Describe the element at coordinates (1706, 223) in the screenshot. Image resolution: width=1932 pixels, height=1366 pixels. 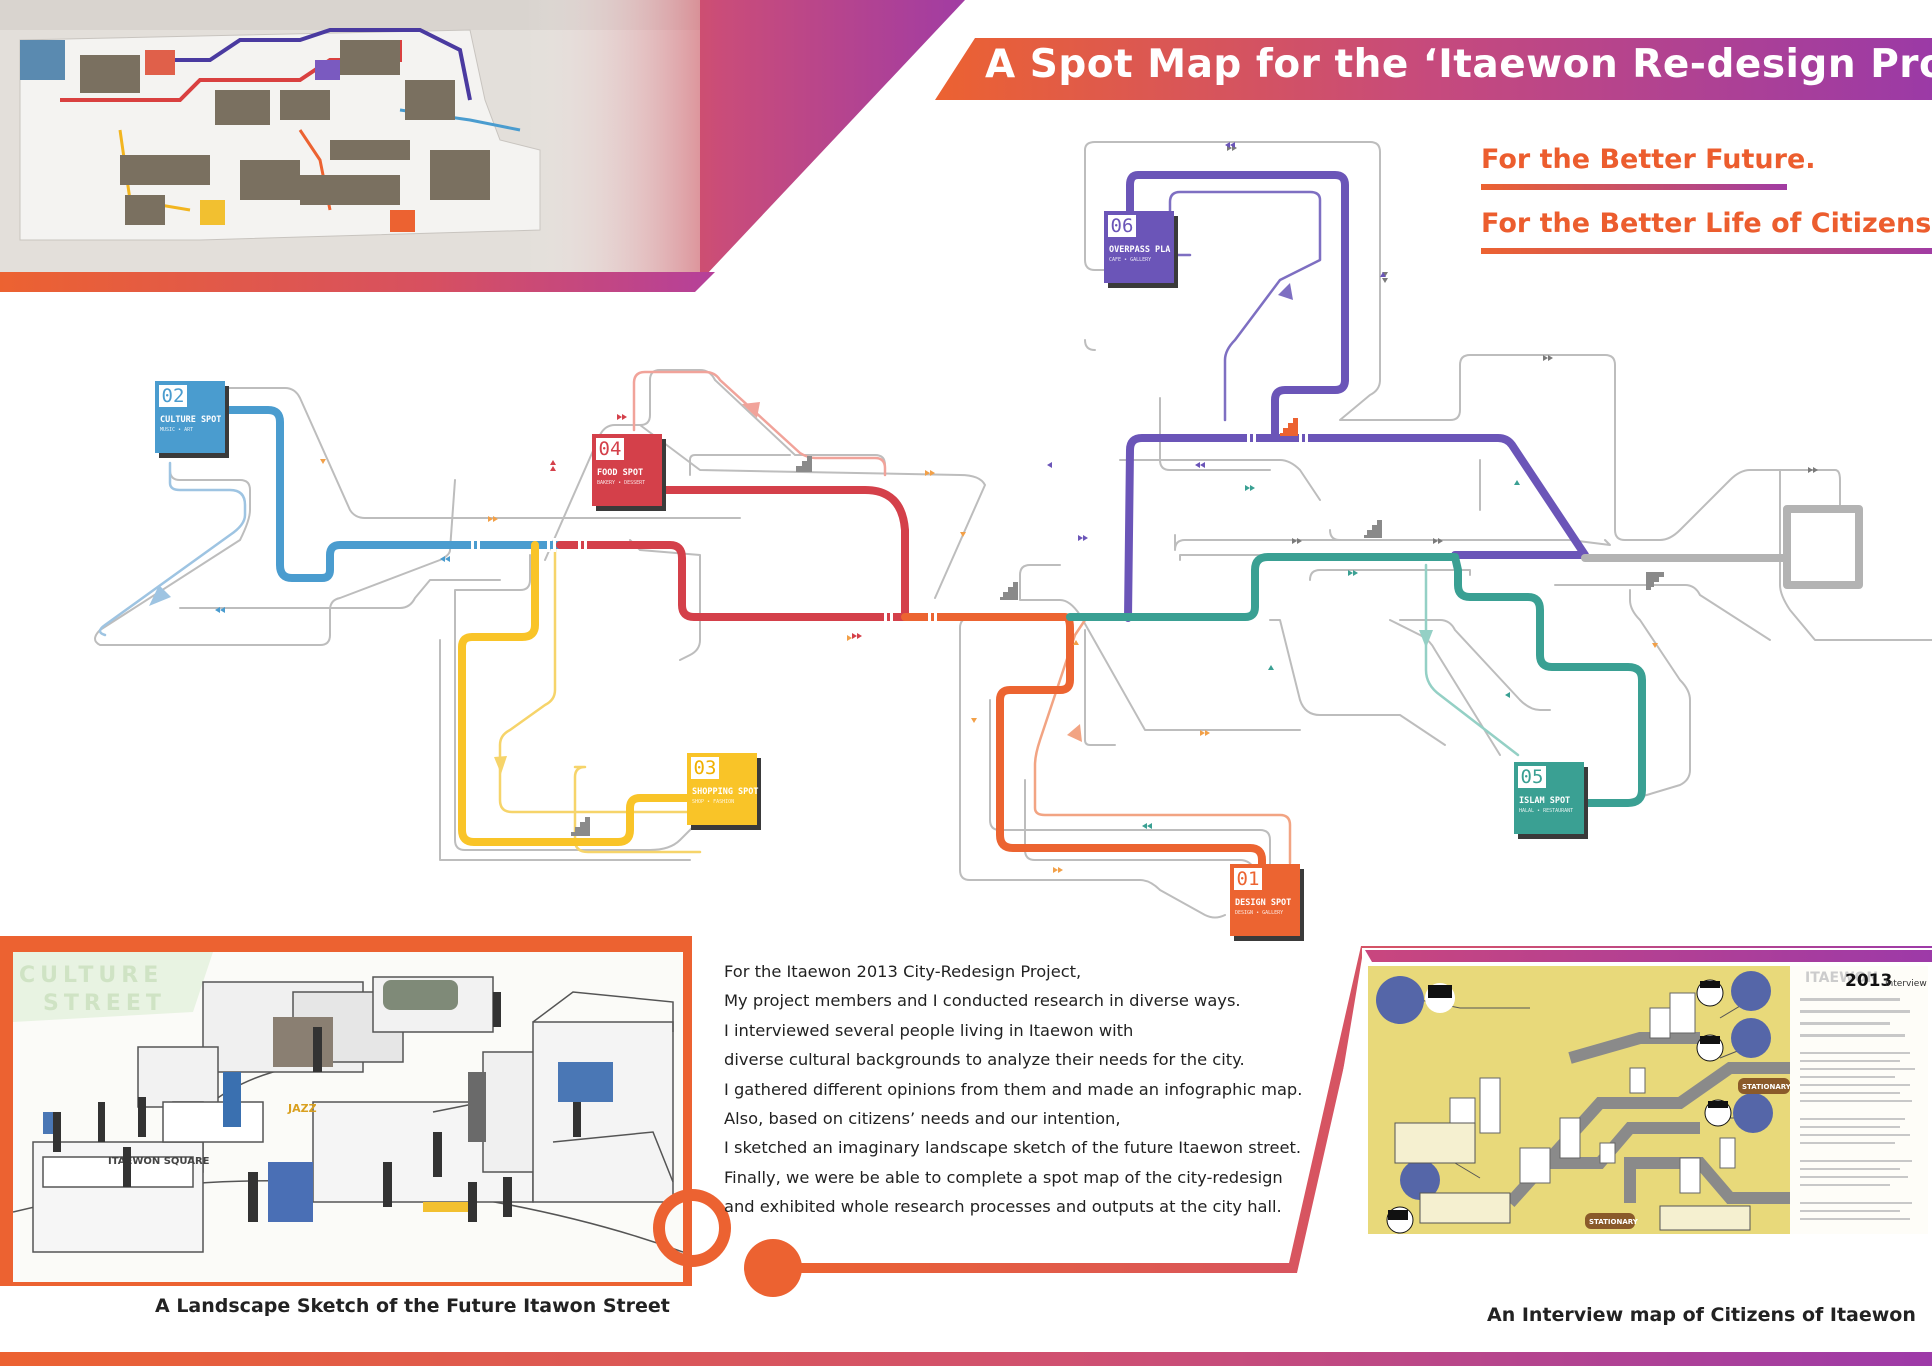
I see `tagline-2: For the Better Life of Citizens.` at that location.